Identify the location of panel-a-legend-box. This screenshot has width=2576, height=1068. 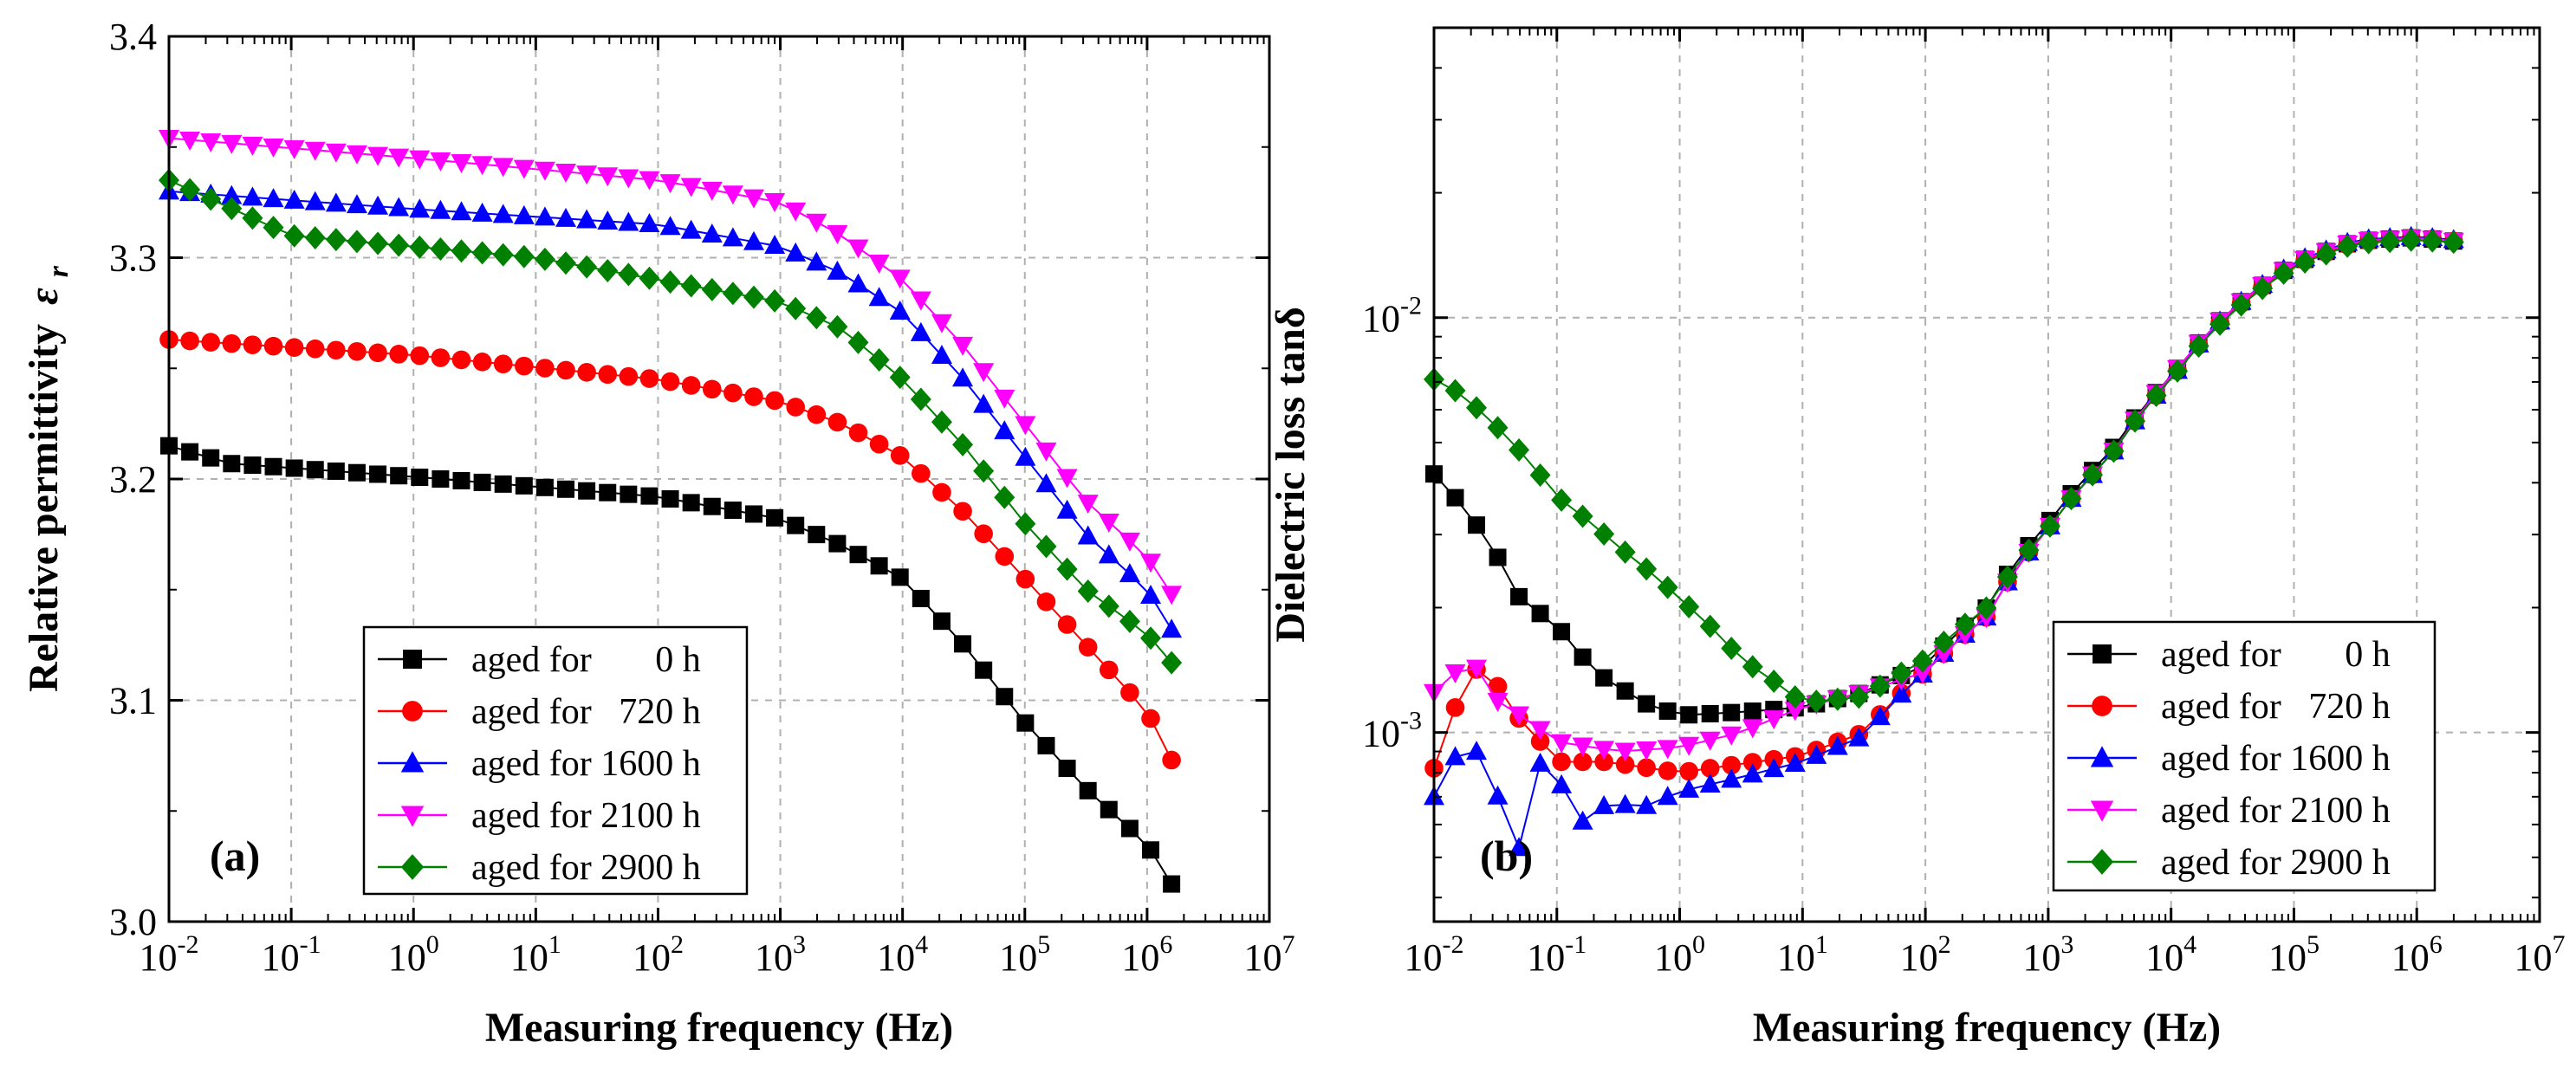
(556, 761).